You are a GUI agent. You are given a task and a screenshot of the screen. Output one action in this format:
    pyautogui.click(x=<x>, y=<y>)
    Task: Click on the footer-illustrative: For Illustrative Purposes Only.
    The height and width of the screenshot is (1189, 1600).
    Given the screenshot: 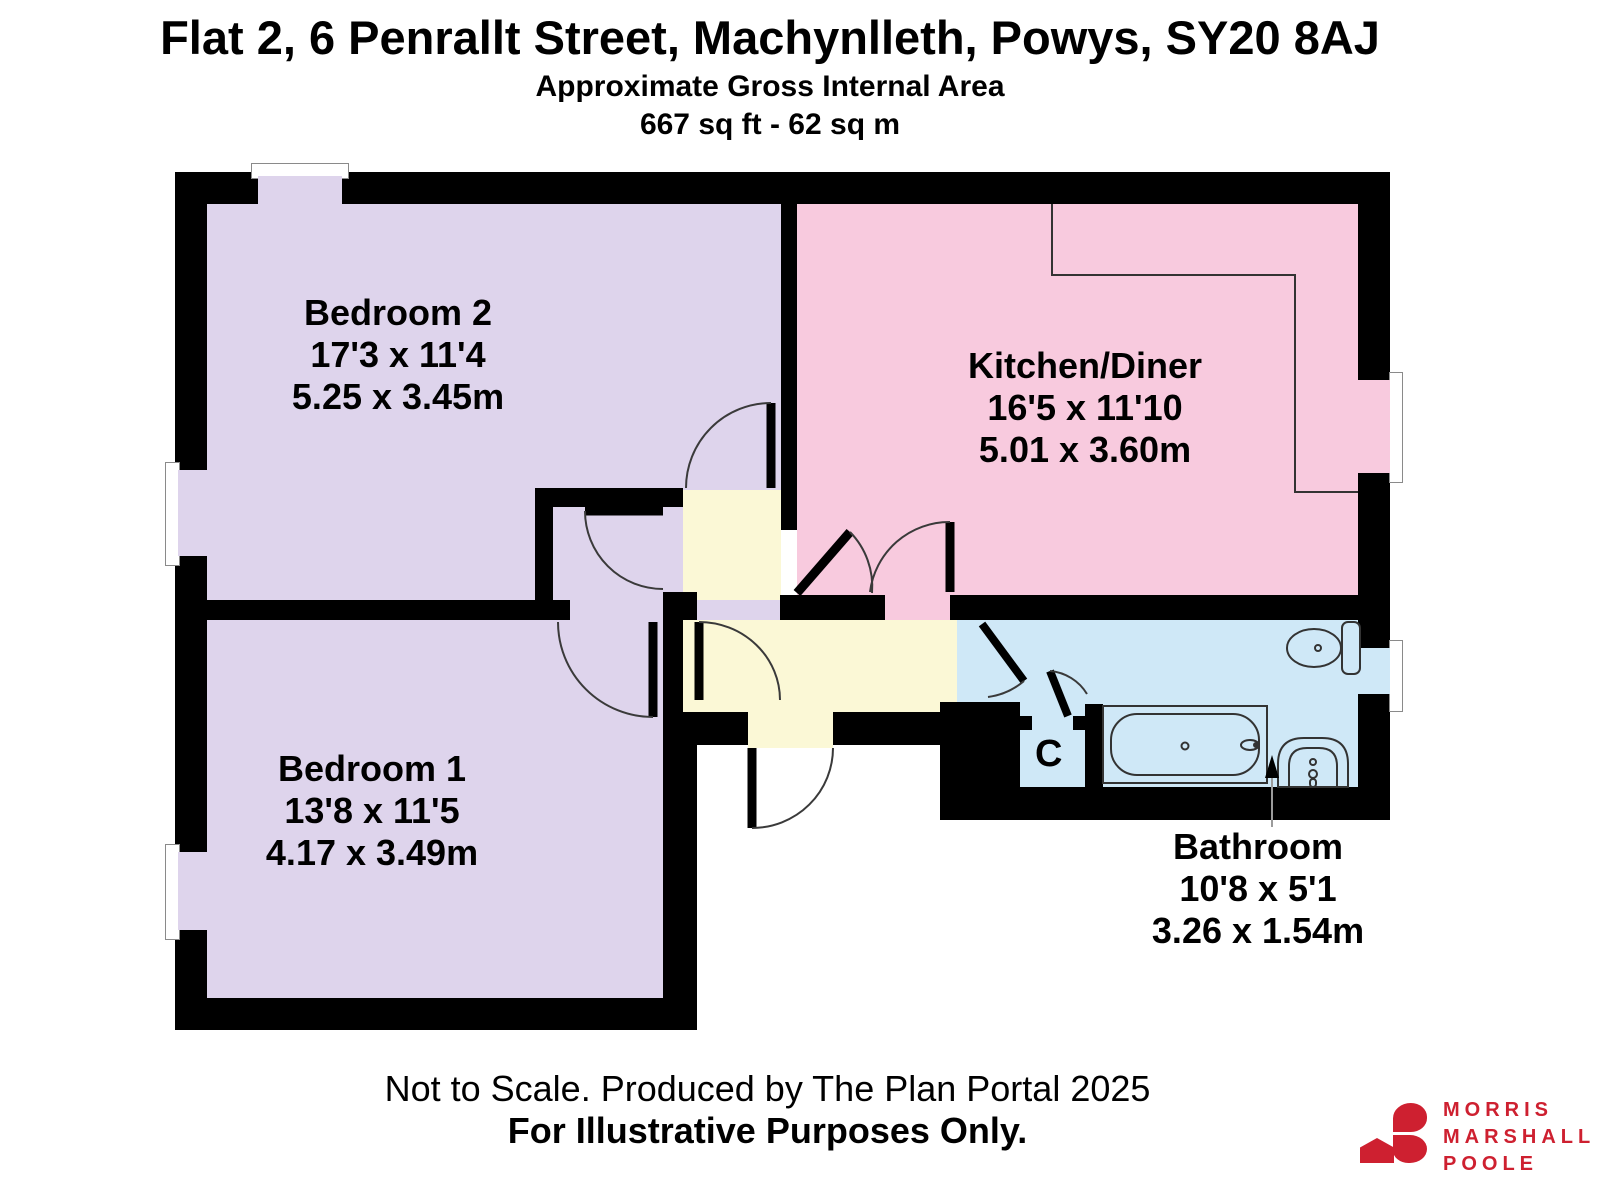 What is the action you would take?
    pyautogui.click(x=767, y=1130)
    